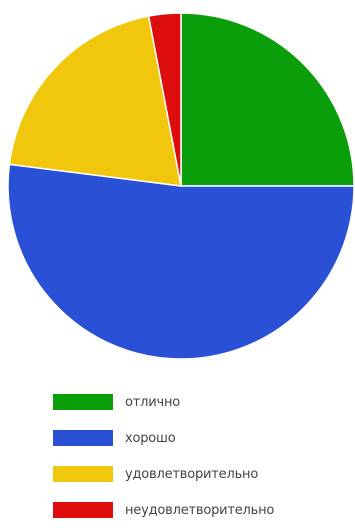 This screenshot has width=355, height=528. I want to click on legend-label: удовлетворительно, so click(192, 474).